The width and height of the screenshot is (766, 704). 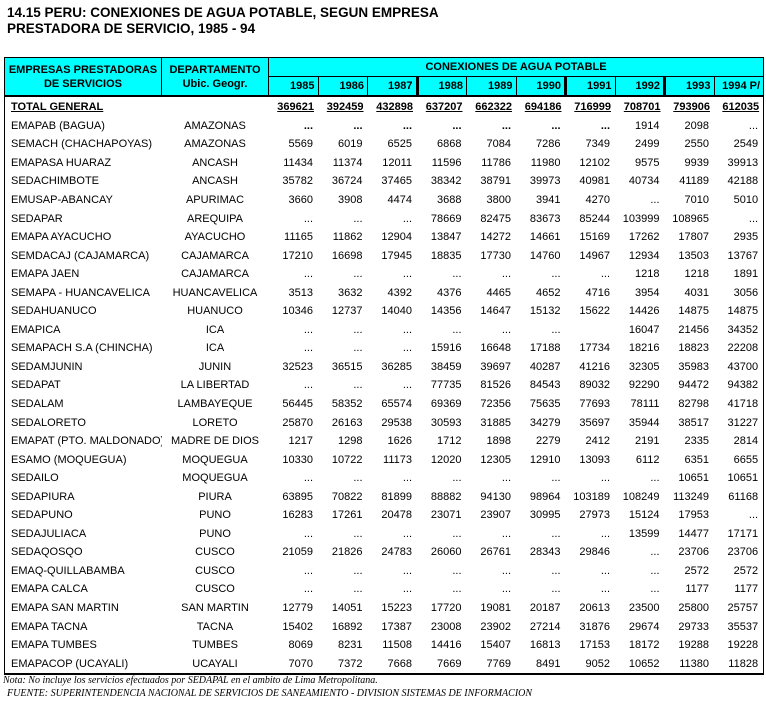 What do you see at coordinates (298, 162) in the screenshot?
I see `value-cell: 11434` at bounding box center [298, 162].